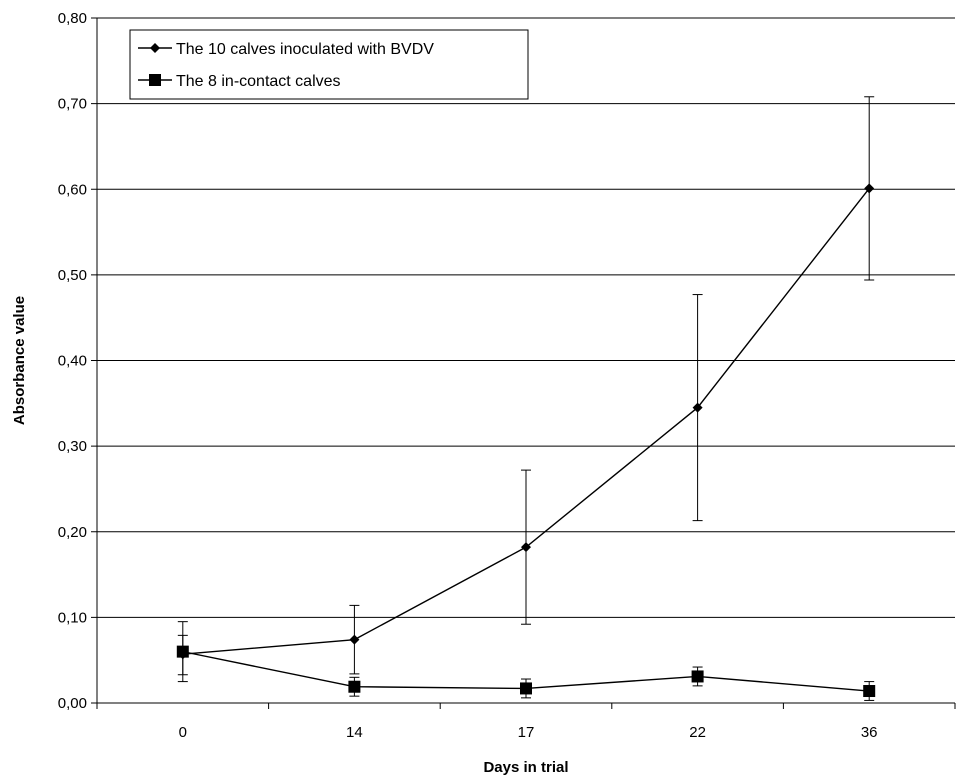 This screenshot has width=963, height=779. I want to click on x-axis-title: Days in trial, so click(525, 767).